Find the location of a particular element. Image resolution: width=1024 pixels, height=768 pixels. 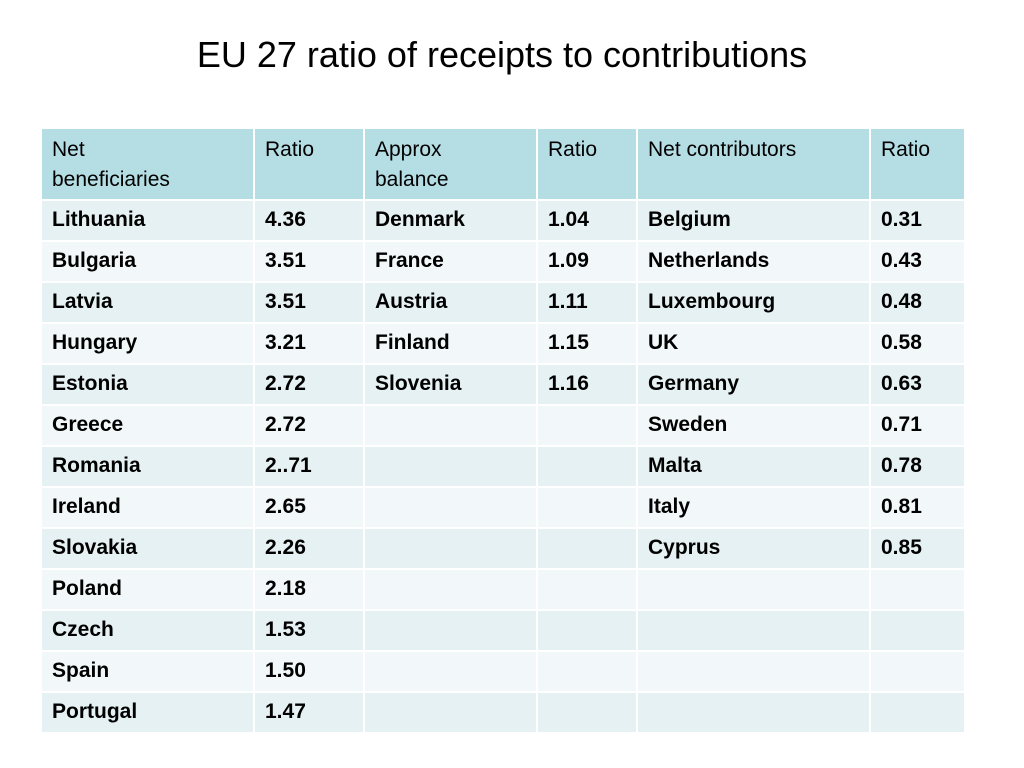

beneficiary-ratio-cell: 1.53 is located at coordinates (309, 630).